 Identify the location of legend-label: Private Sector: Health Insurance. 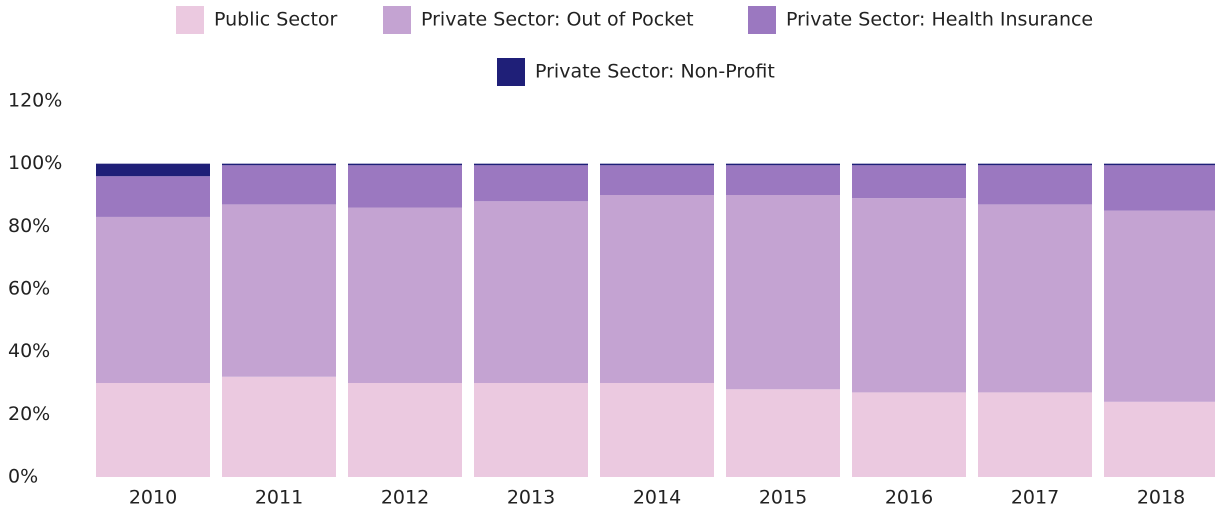
(939, 20).